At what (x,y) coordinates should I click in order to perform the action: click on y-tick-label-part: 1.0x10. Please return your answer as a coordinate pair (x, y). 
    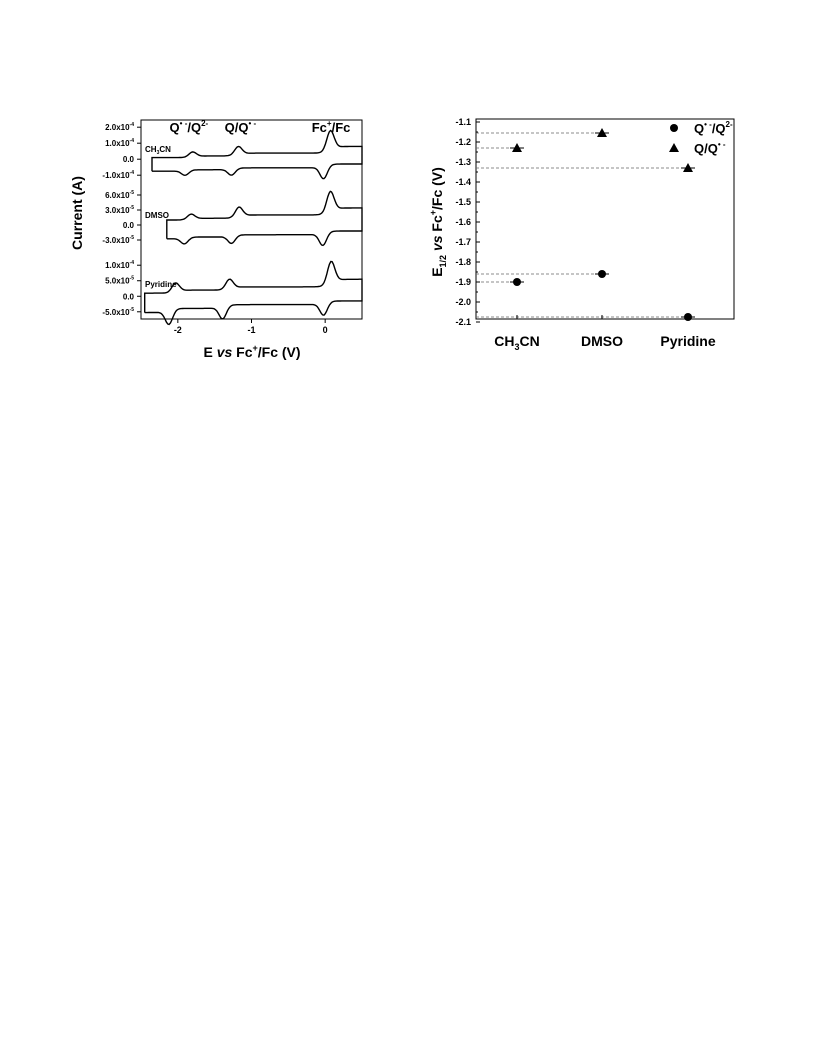
    Looking at the image, I should click on (117, 265).